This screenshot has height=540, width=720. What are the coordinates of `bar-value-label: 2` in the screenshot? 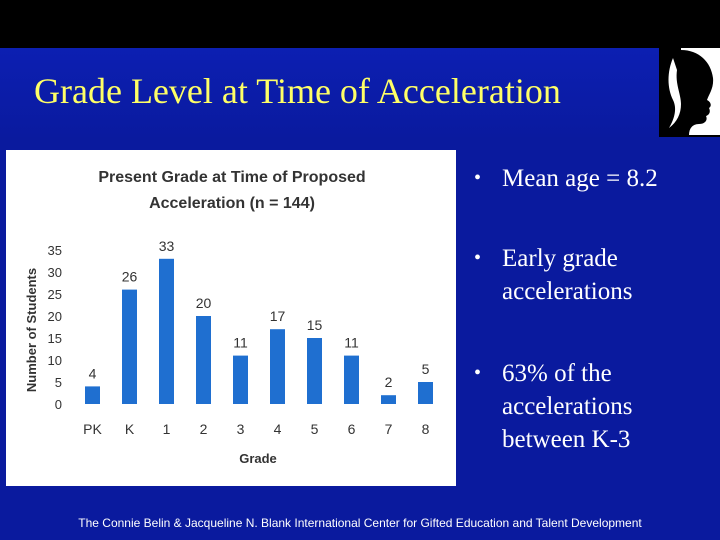 It's located at (389, 382).